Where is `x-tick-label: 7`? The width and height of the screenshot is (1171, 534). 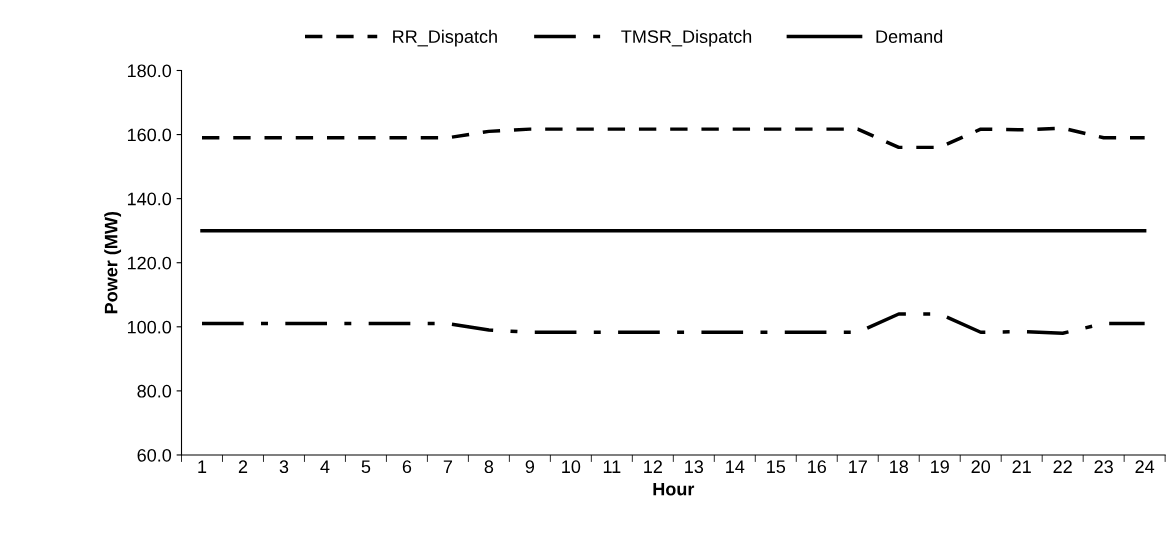 x-tick-label: 7 is located at coordinates (448, 466).